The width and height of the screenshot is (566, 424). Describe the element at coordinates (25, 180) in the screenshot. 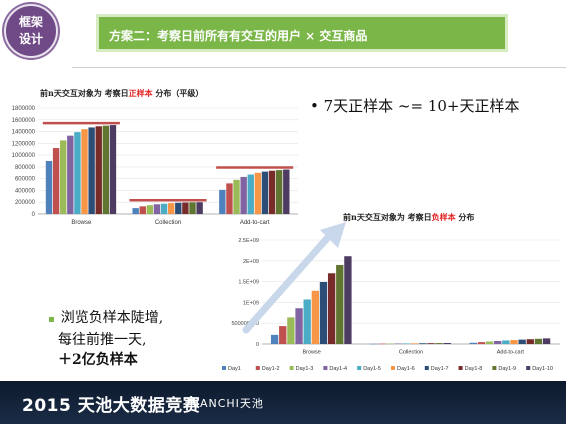

I see `y-tick-label: 600000` at that location.